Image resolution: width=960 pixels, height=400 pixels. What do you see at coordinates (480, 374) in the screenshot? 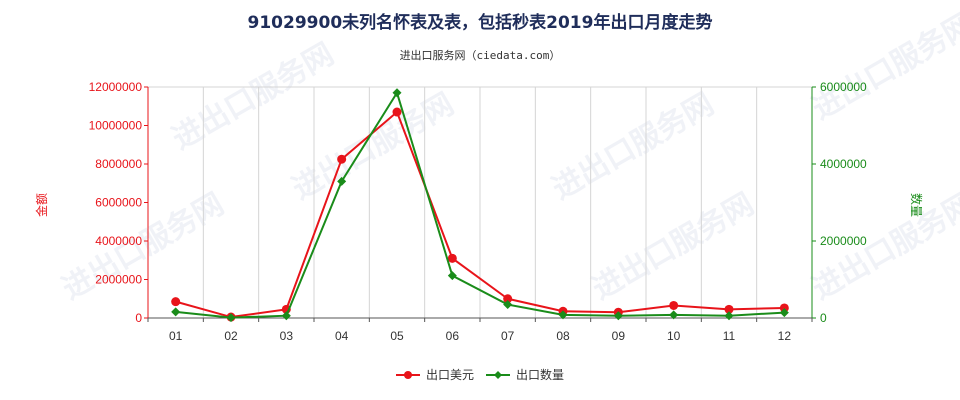
I see `legend: 出口美元 出口数量` at bounding box center [480, 374].